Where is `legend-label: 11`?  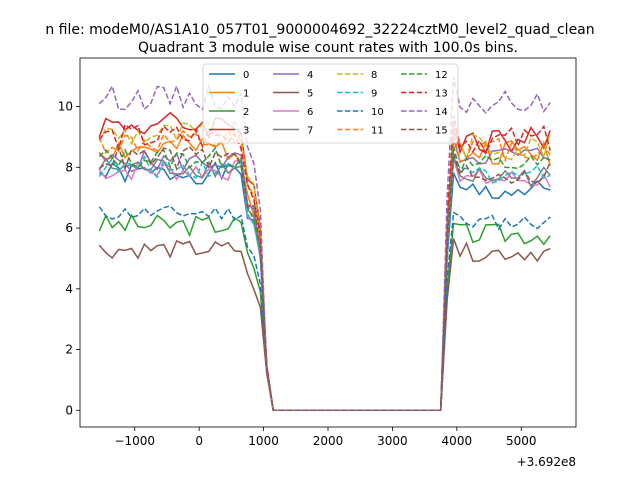
legend-label: 11 is located at coordinates (377, 131).